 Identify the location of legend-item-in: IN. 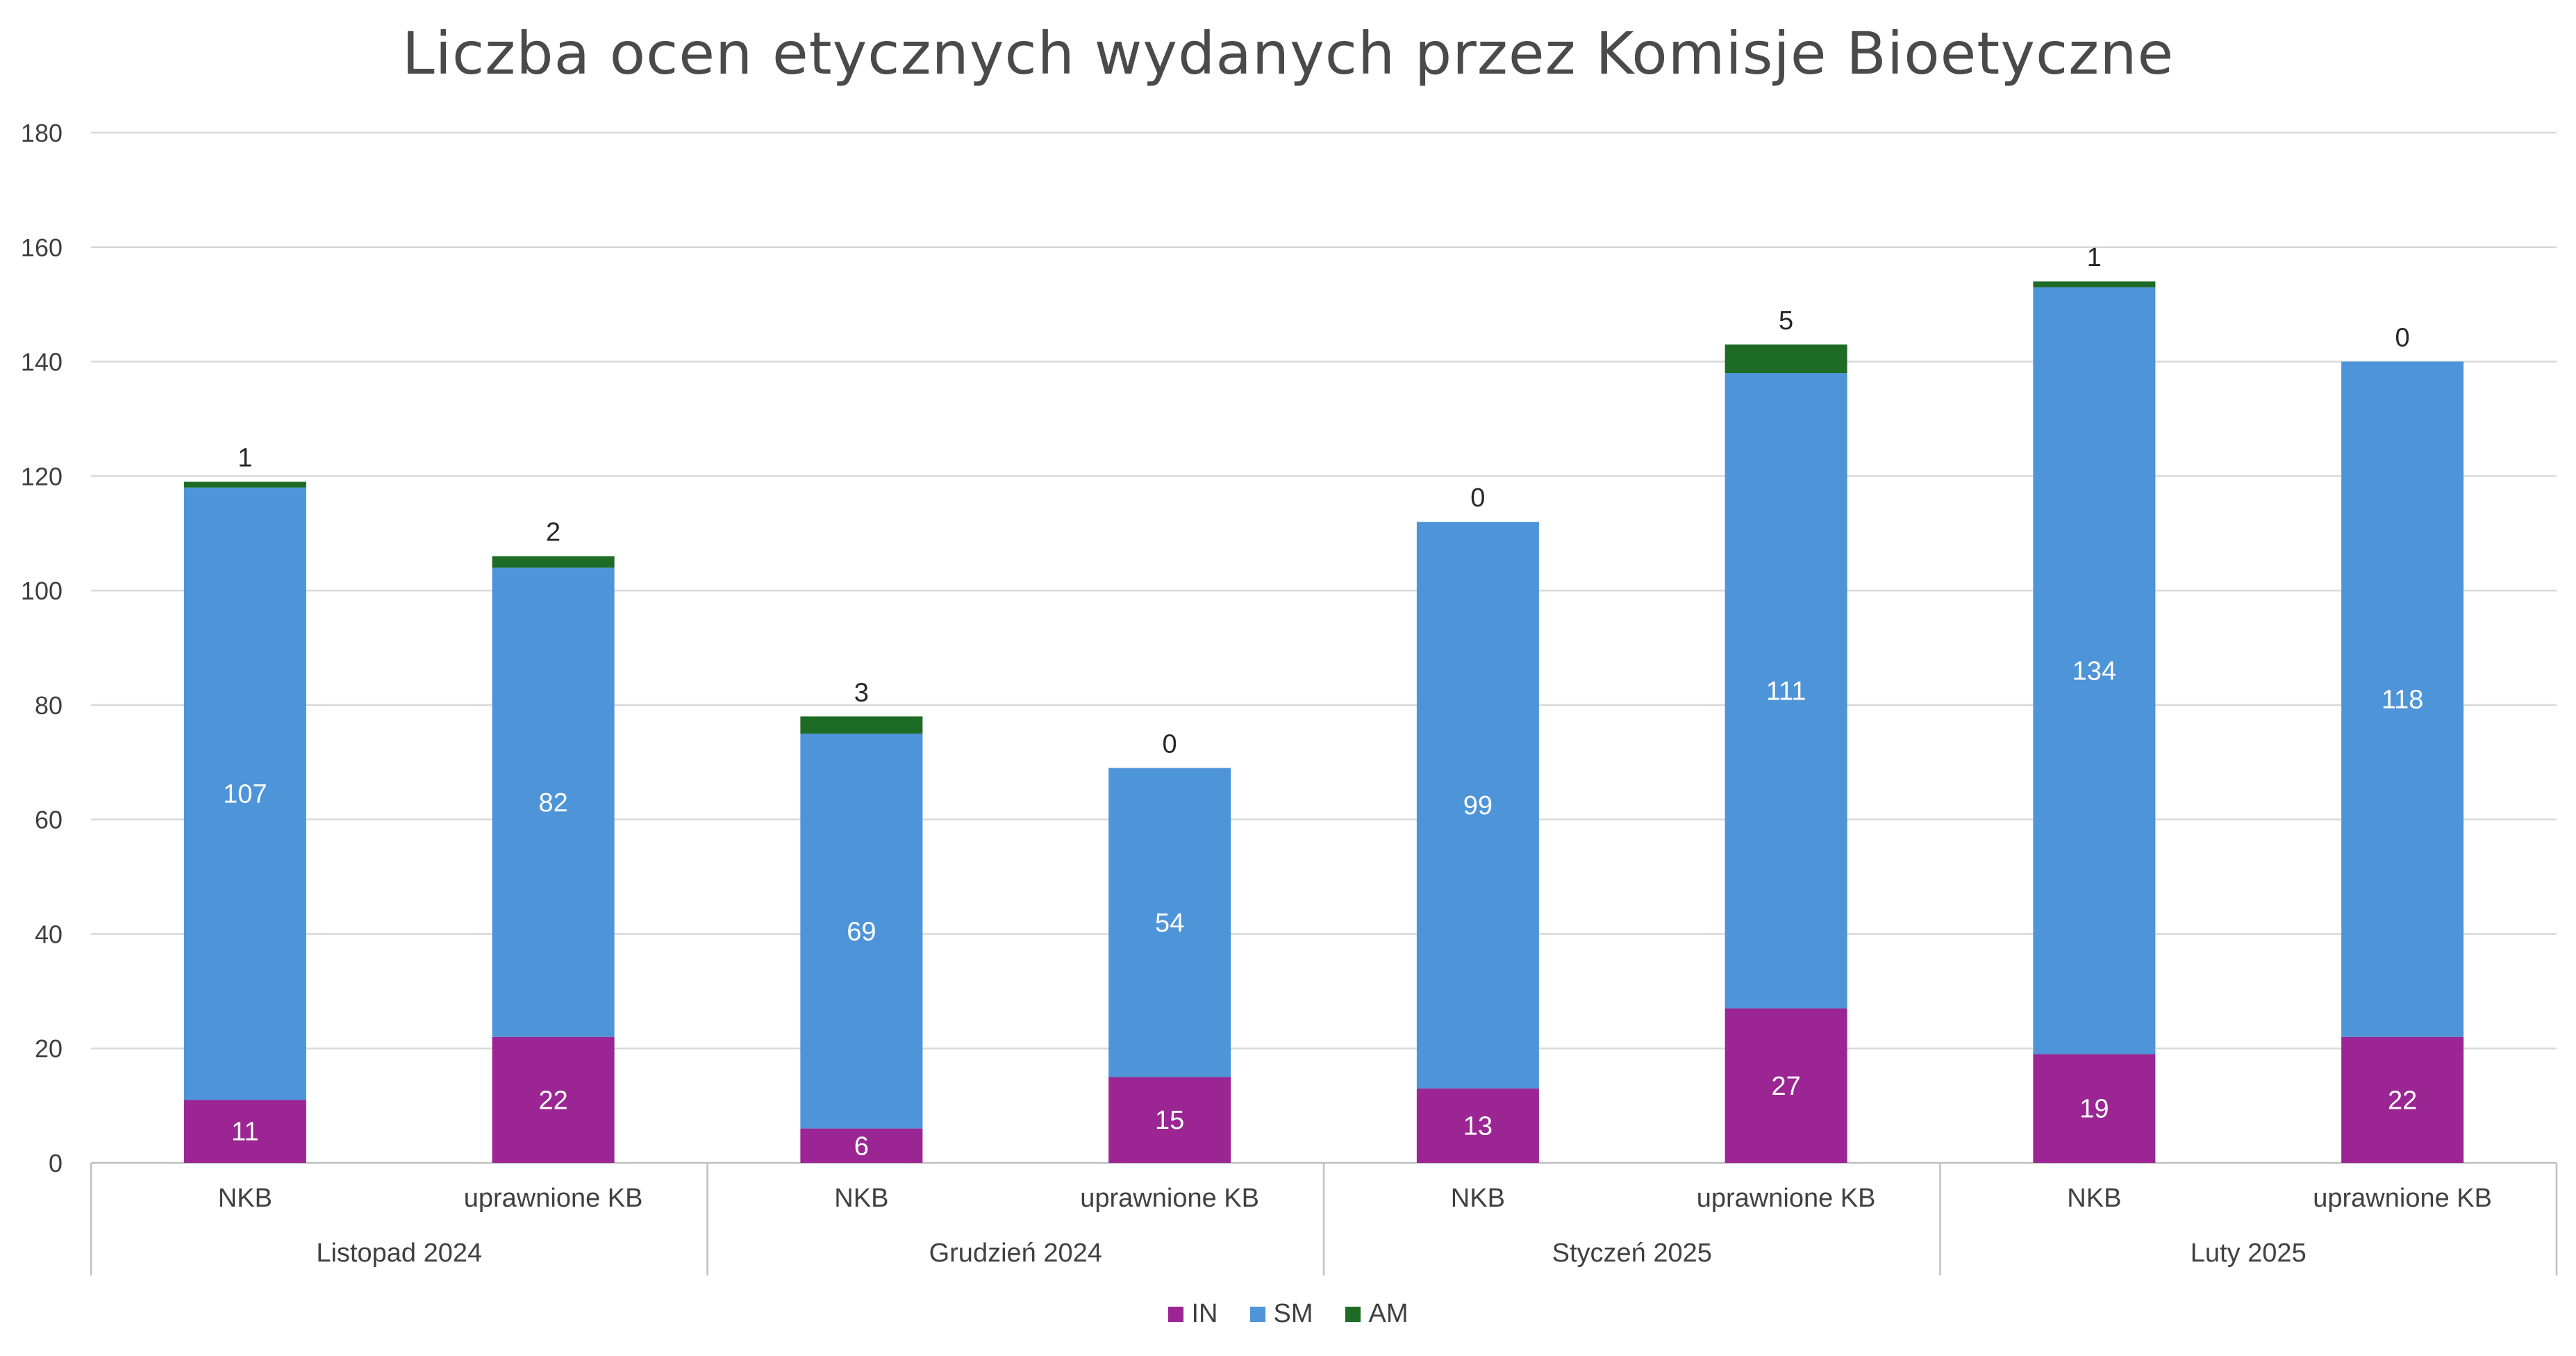
(1192, 1314).